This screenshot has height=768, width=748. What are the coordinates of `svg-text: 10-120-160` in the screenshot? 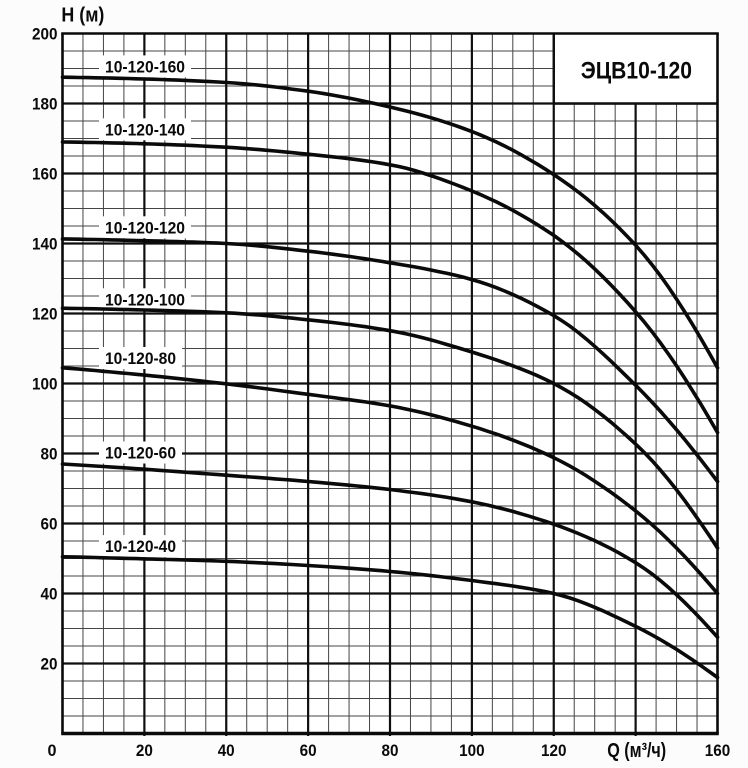 It's located at (145, 66).